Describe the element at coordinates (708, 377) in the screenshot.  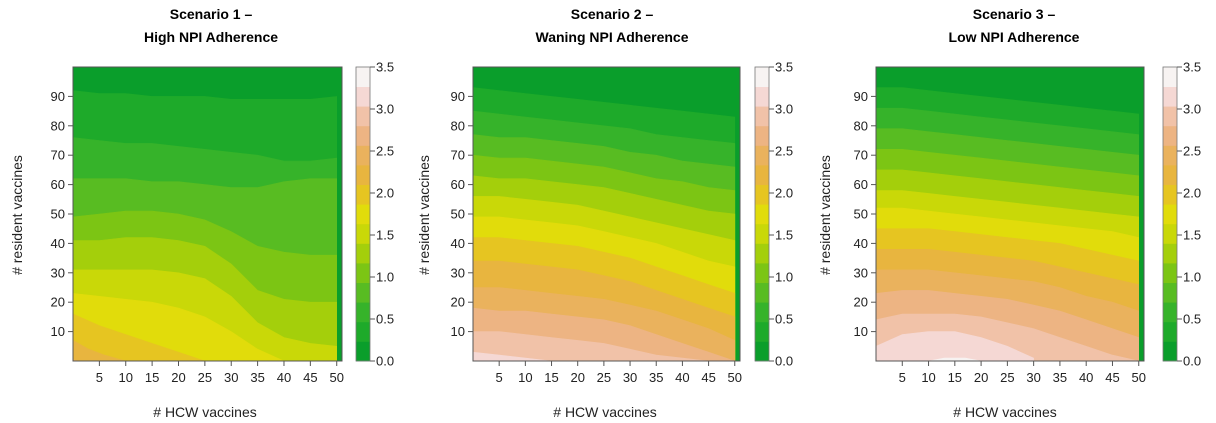
I see `x-tick-label: 45` at that location.